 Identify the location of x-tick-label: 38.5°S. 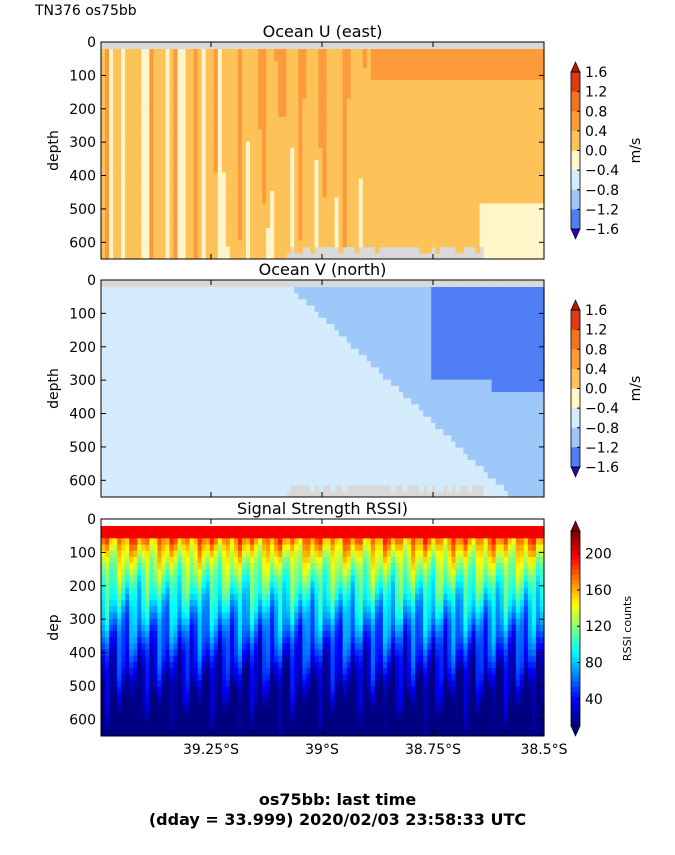
(543, 750).